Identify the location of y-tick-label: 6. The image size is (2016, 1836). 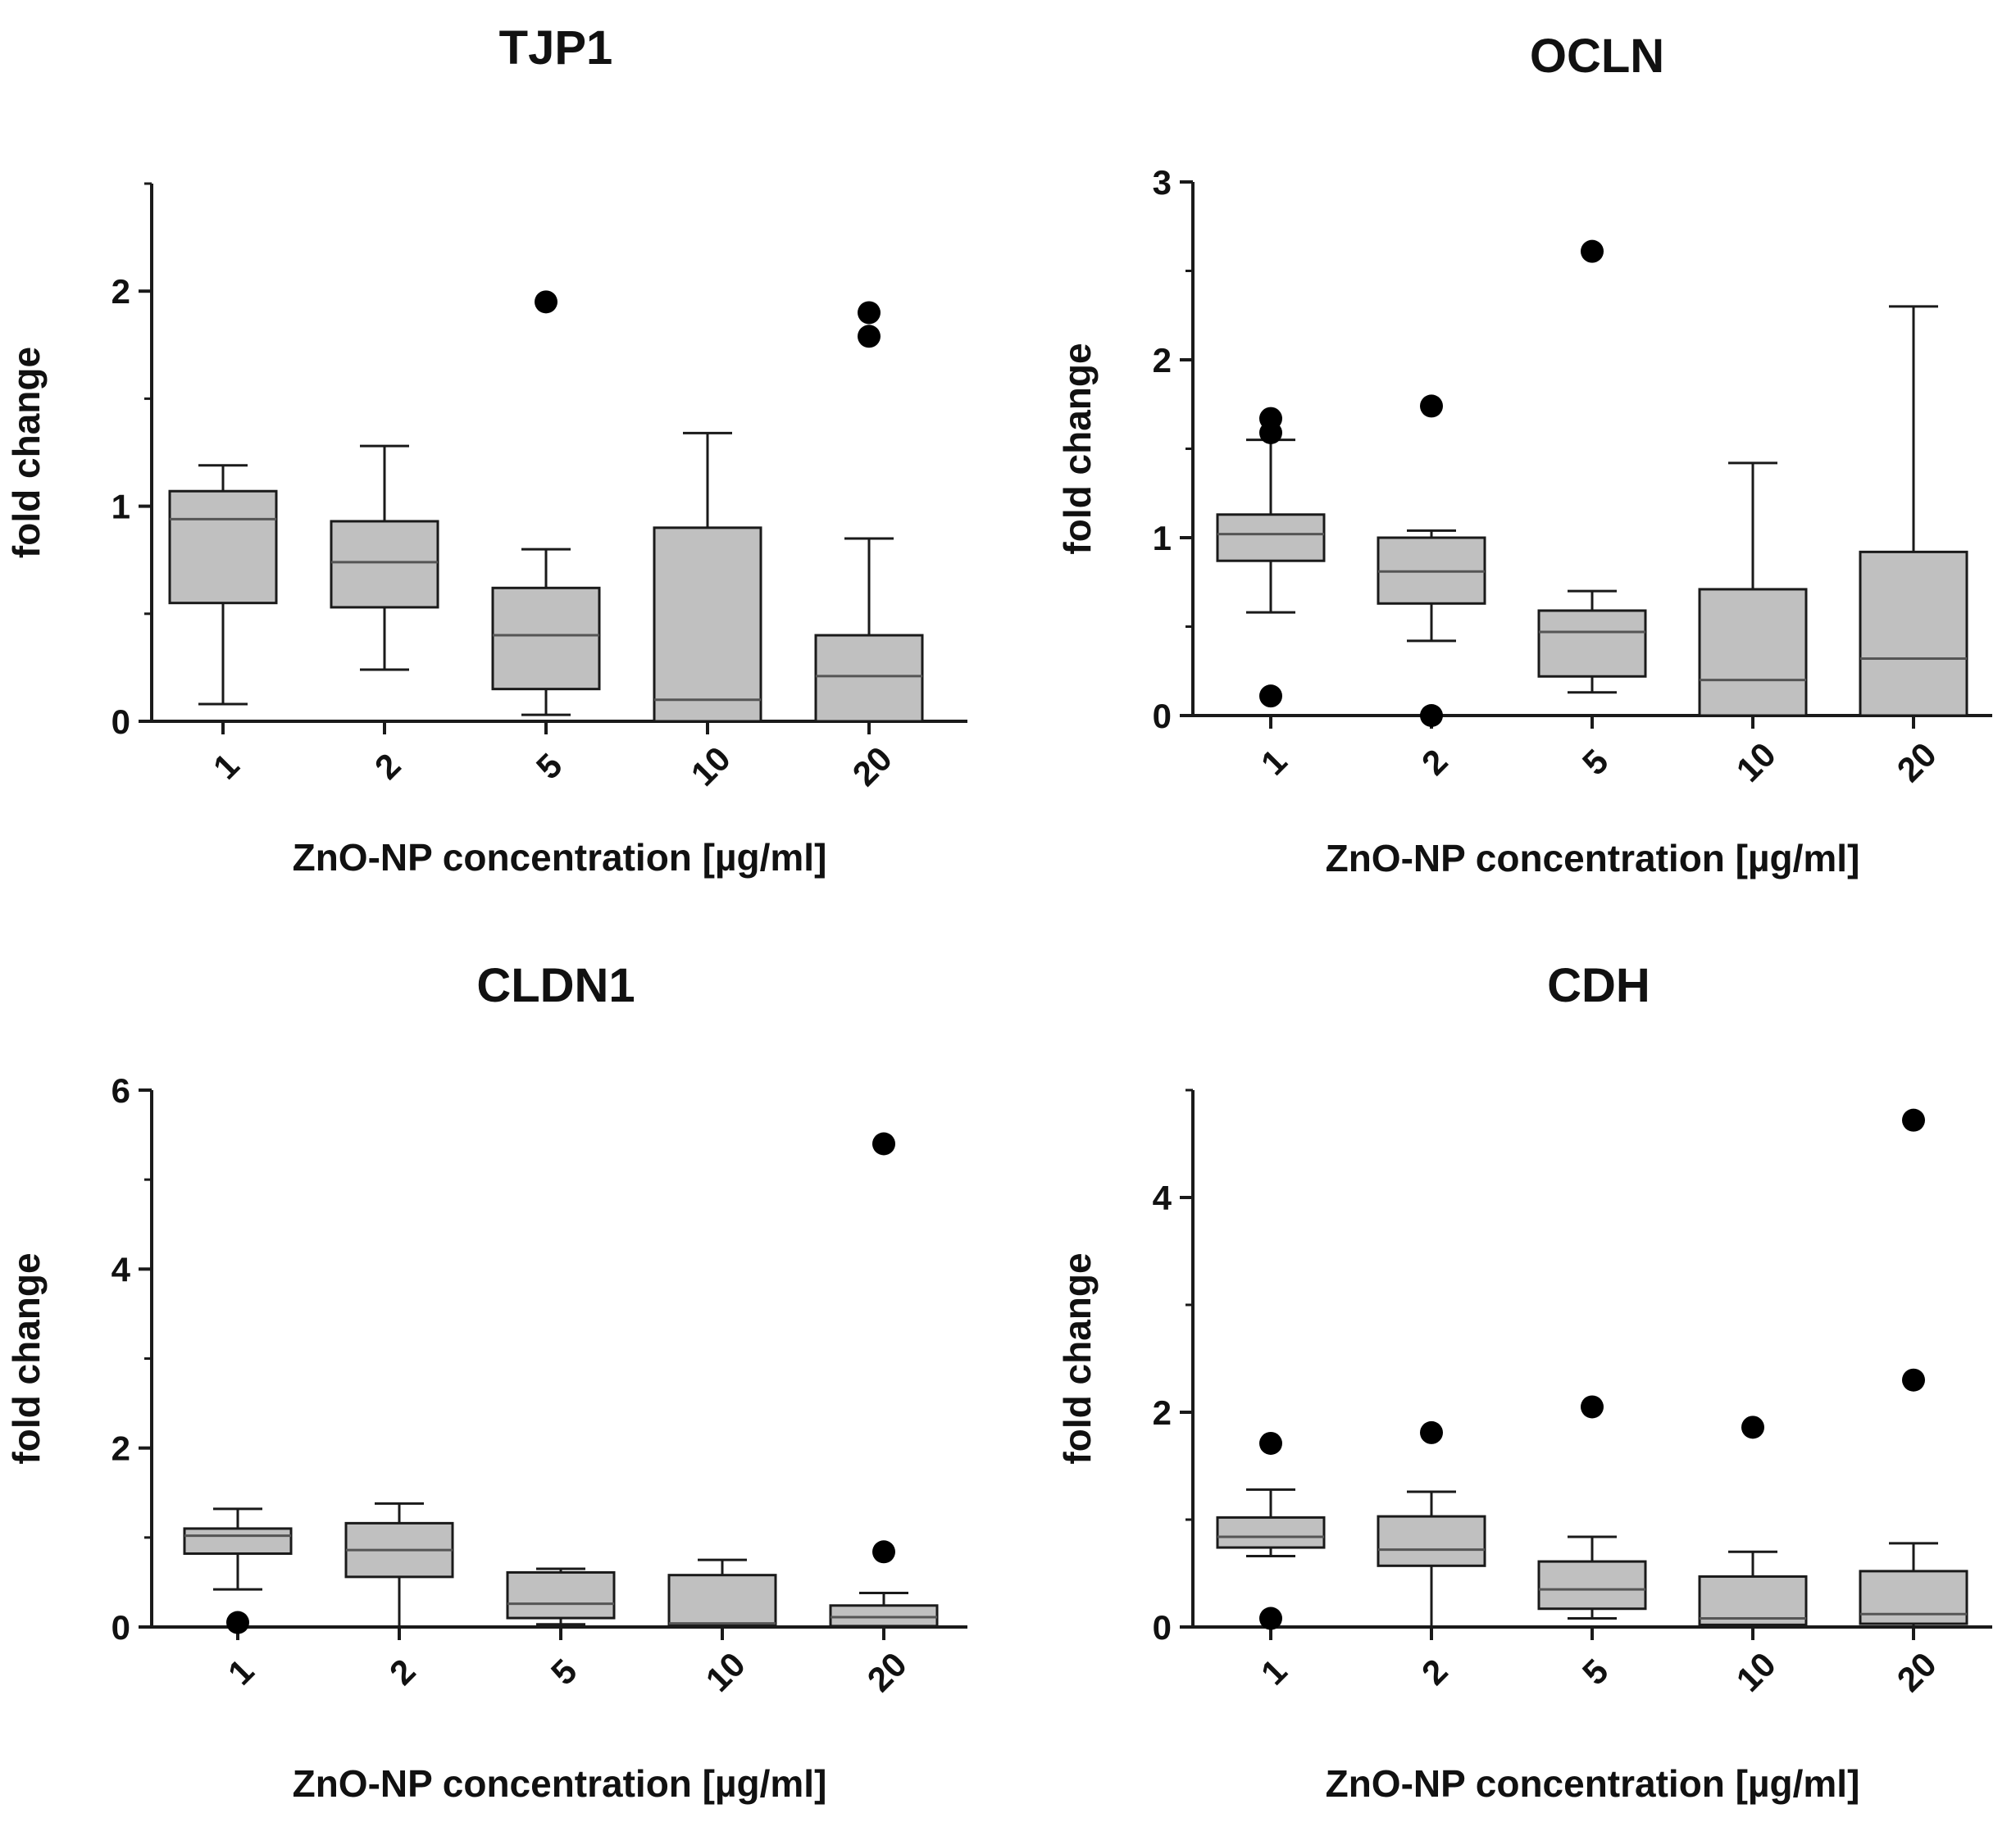
(120, 1090).